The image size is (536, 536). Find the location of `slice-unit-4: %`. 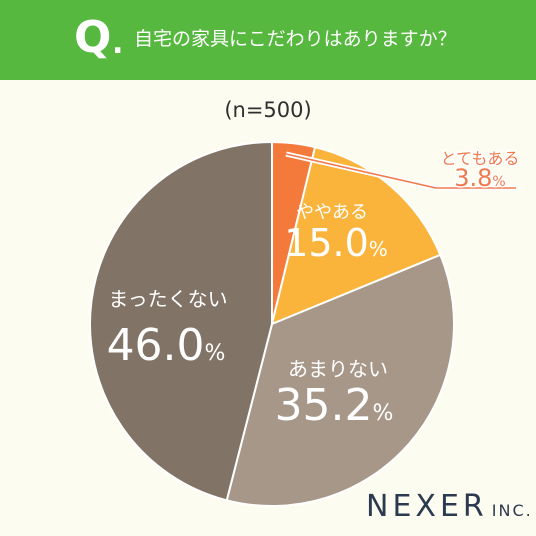

slice-unit-4: % is located at coordinates (215, 353).